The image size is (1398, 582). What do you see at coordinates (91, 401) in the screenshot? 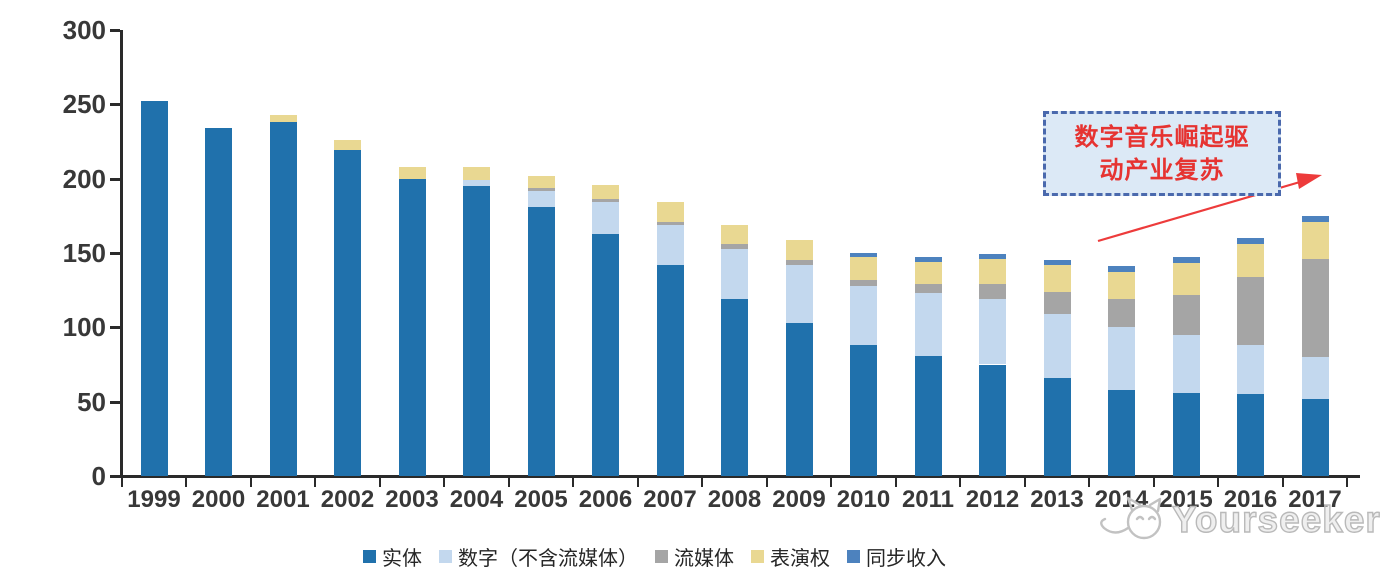
I see `y-axis-label: 50` at bounding box center [91, 401].